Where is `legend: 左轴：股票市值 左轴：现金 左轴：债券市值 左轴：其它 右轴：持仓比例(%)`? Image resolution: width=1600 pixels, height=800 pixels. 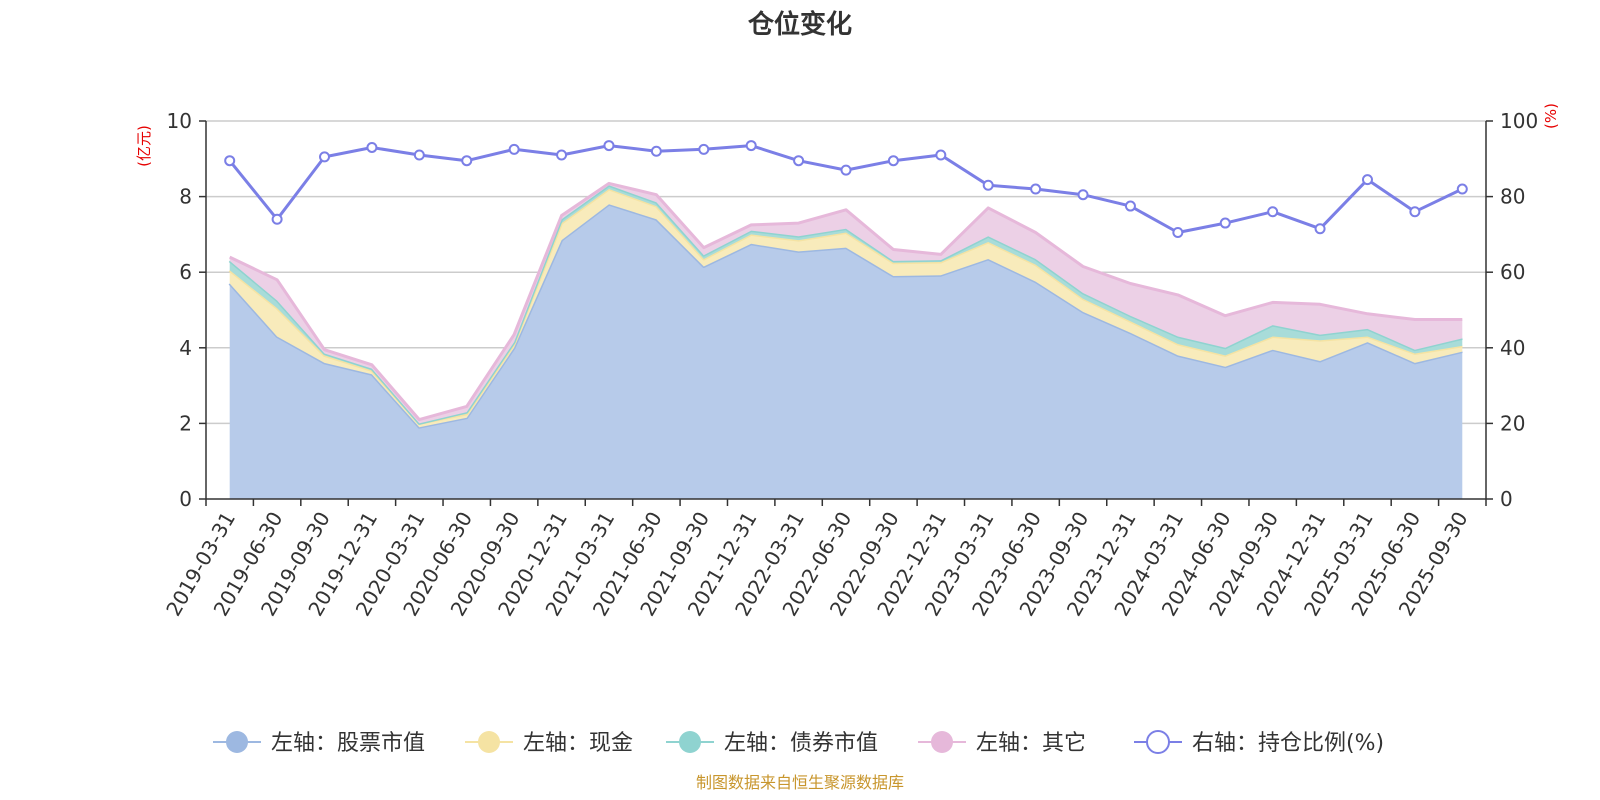
legend: 左轴：股票市值 左轴：现金 左轴：债券市值 左轴：其它 右轴：持仓比例(%) is located at coordinates (798, 743).